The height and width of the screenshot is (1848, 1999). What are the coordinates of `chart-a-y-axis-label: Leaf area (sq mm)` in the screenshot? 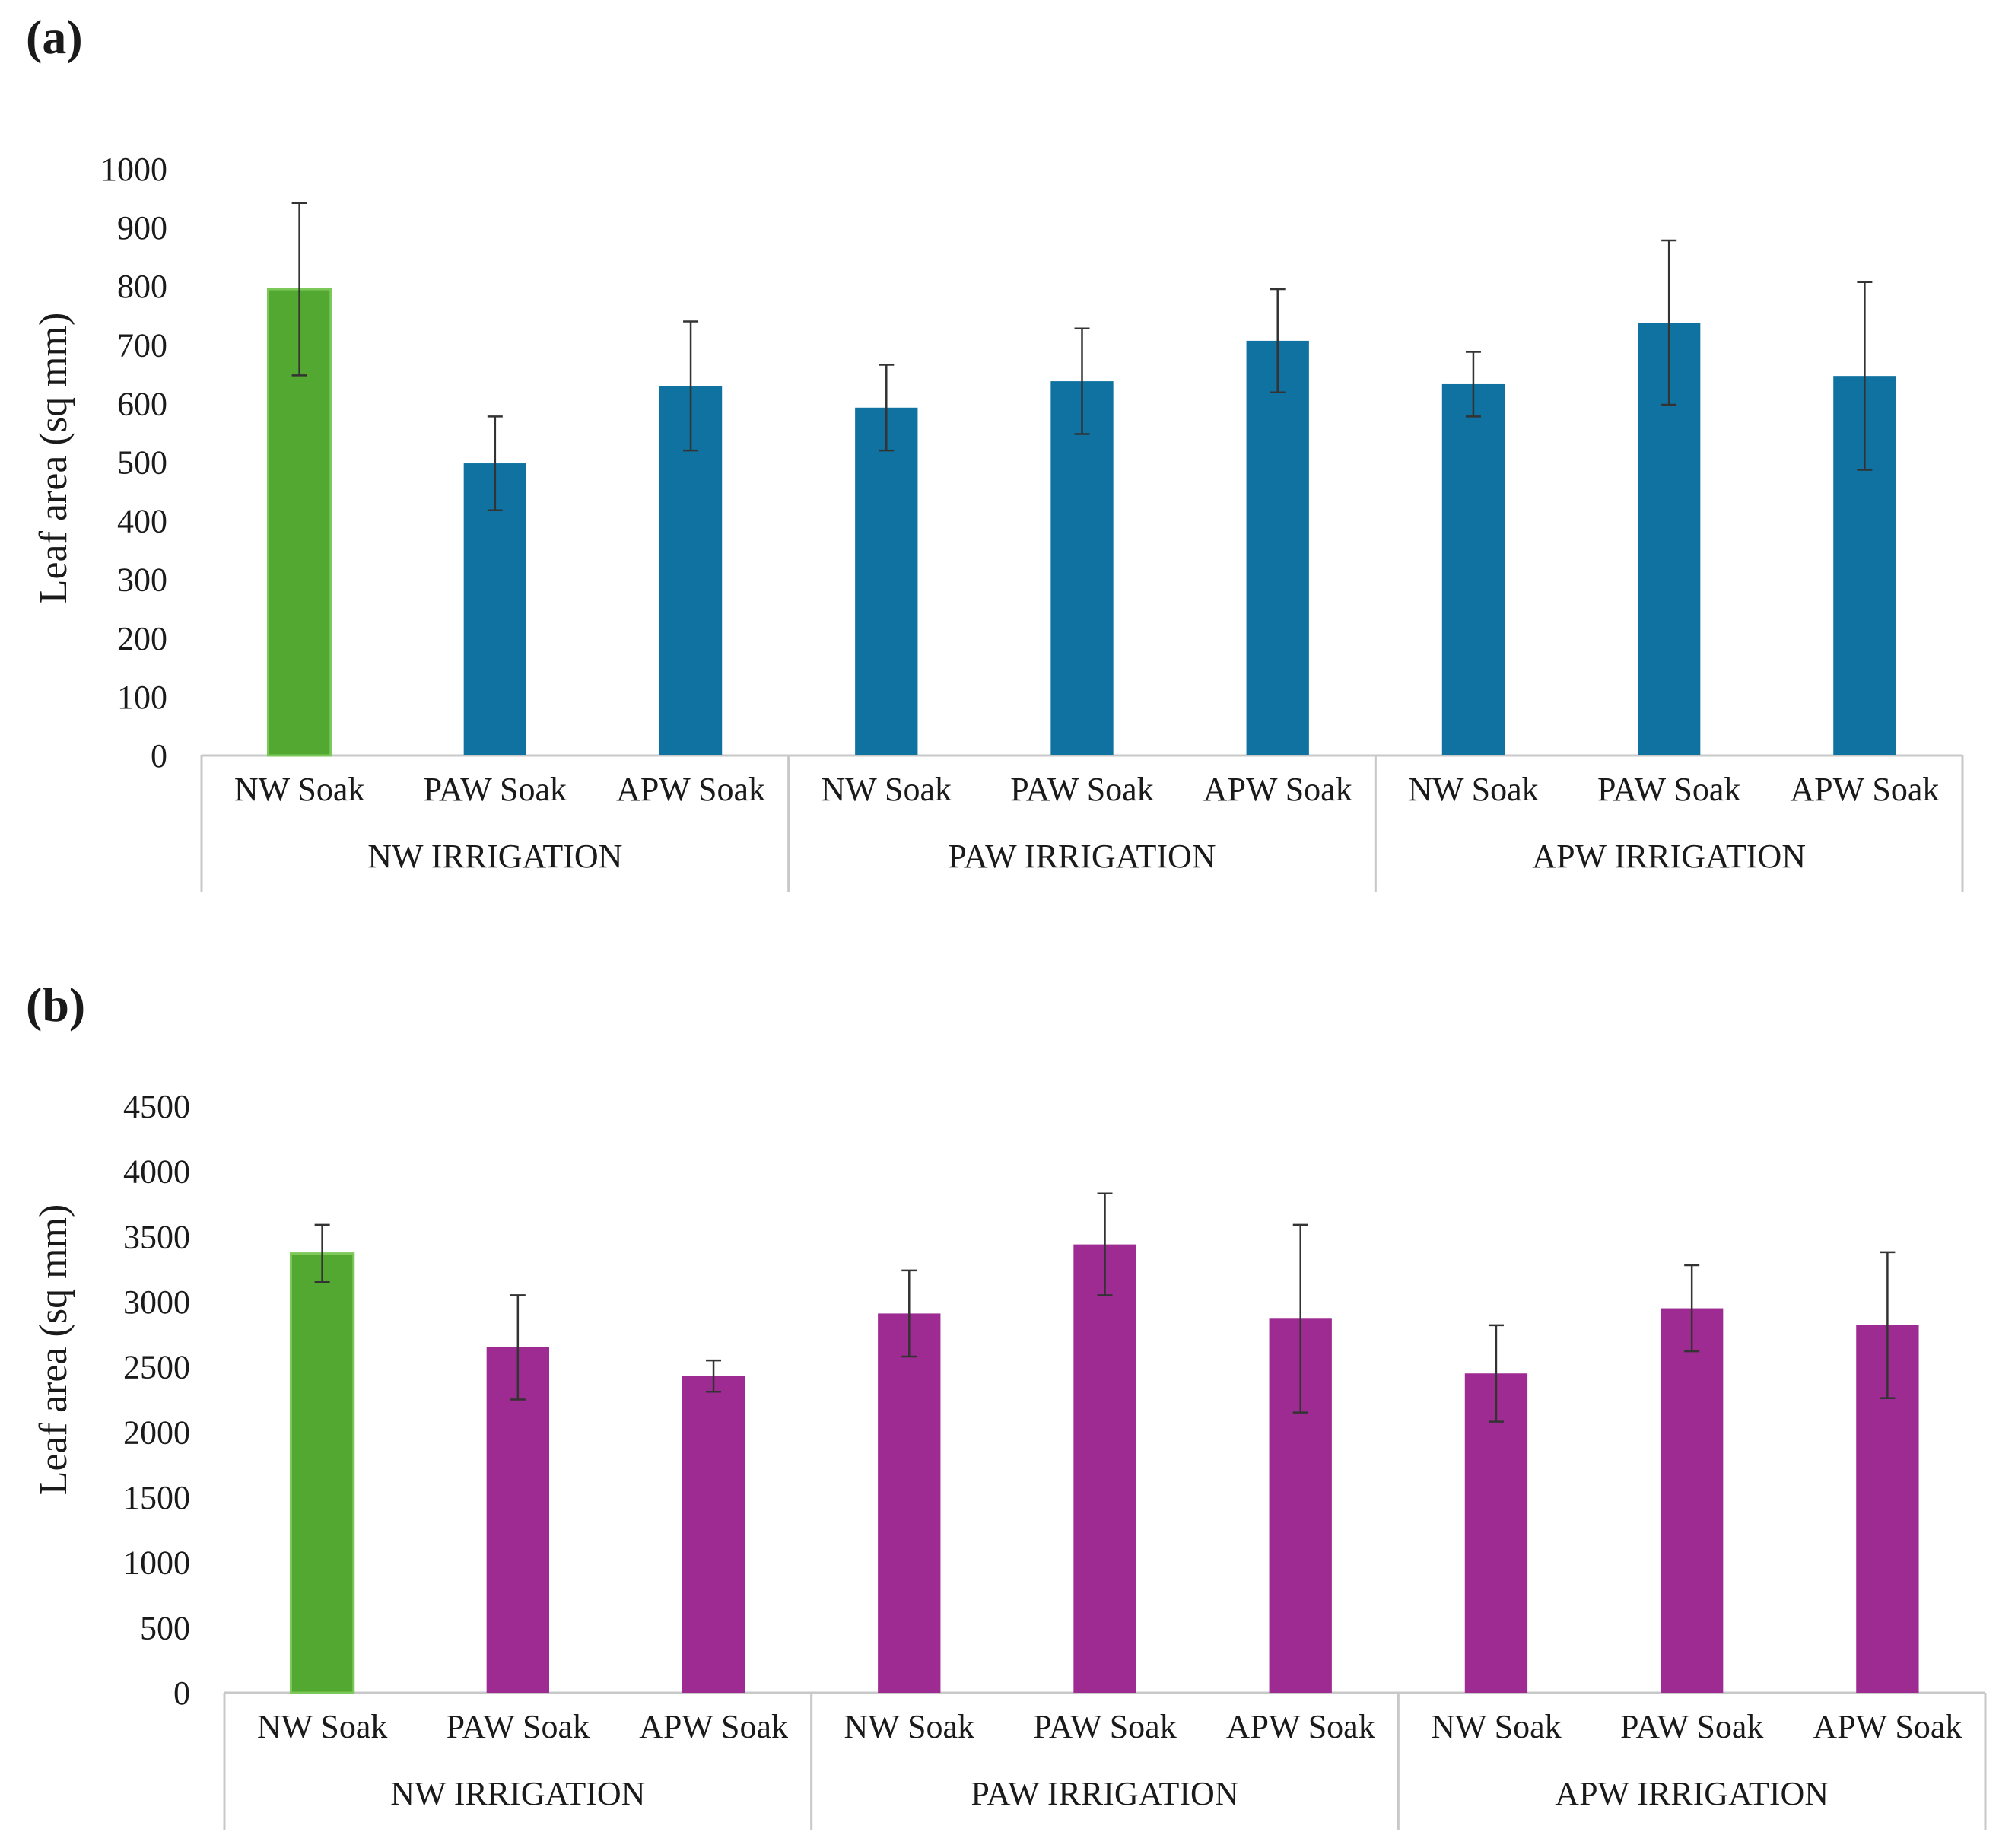 It's located at (54, 459).